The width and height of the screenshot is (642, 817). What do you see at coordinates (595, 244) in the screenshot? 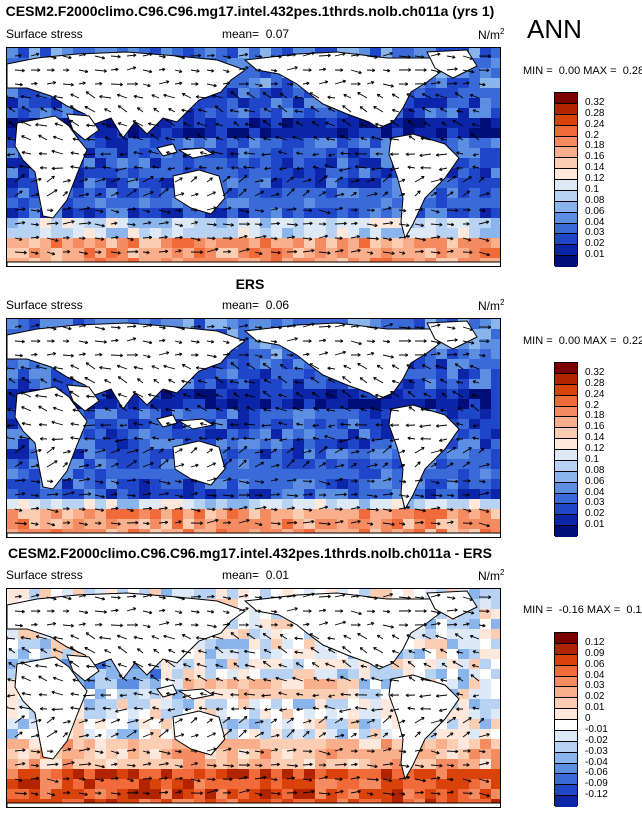
I see `colorbar-tick-label: 0.02` at bounding box center [595, 244].